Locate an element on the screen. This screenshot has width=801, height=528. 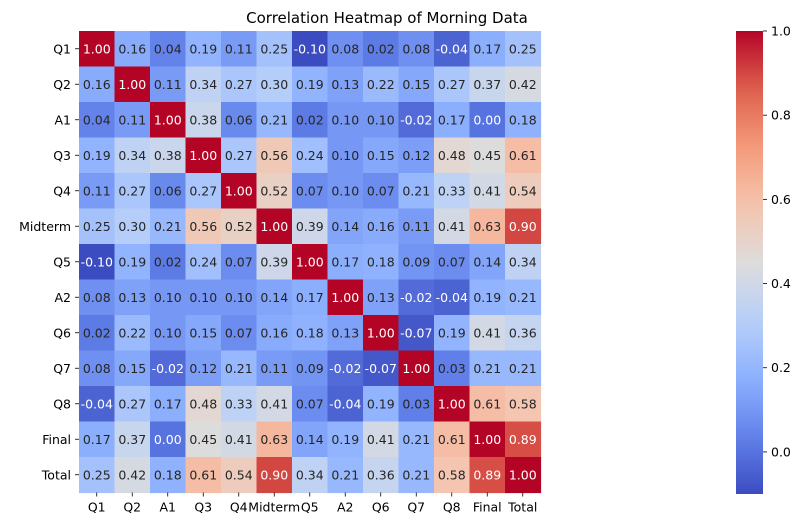
y-tick-label: Q2 is located at coordinates (62, 84).